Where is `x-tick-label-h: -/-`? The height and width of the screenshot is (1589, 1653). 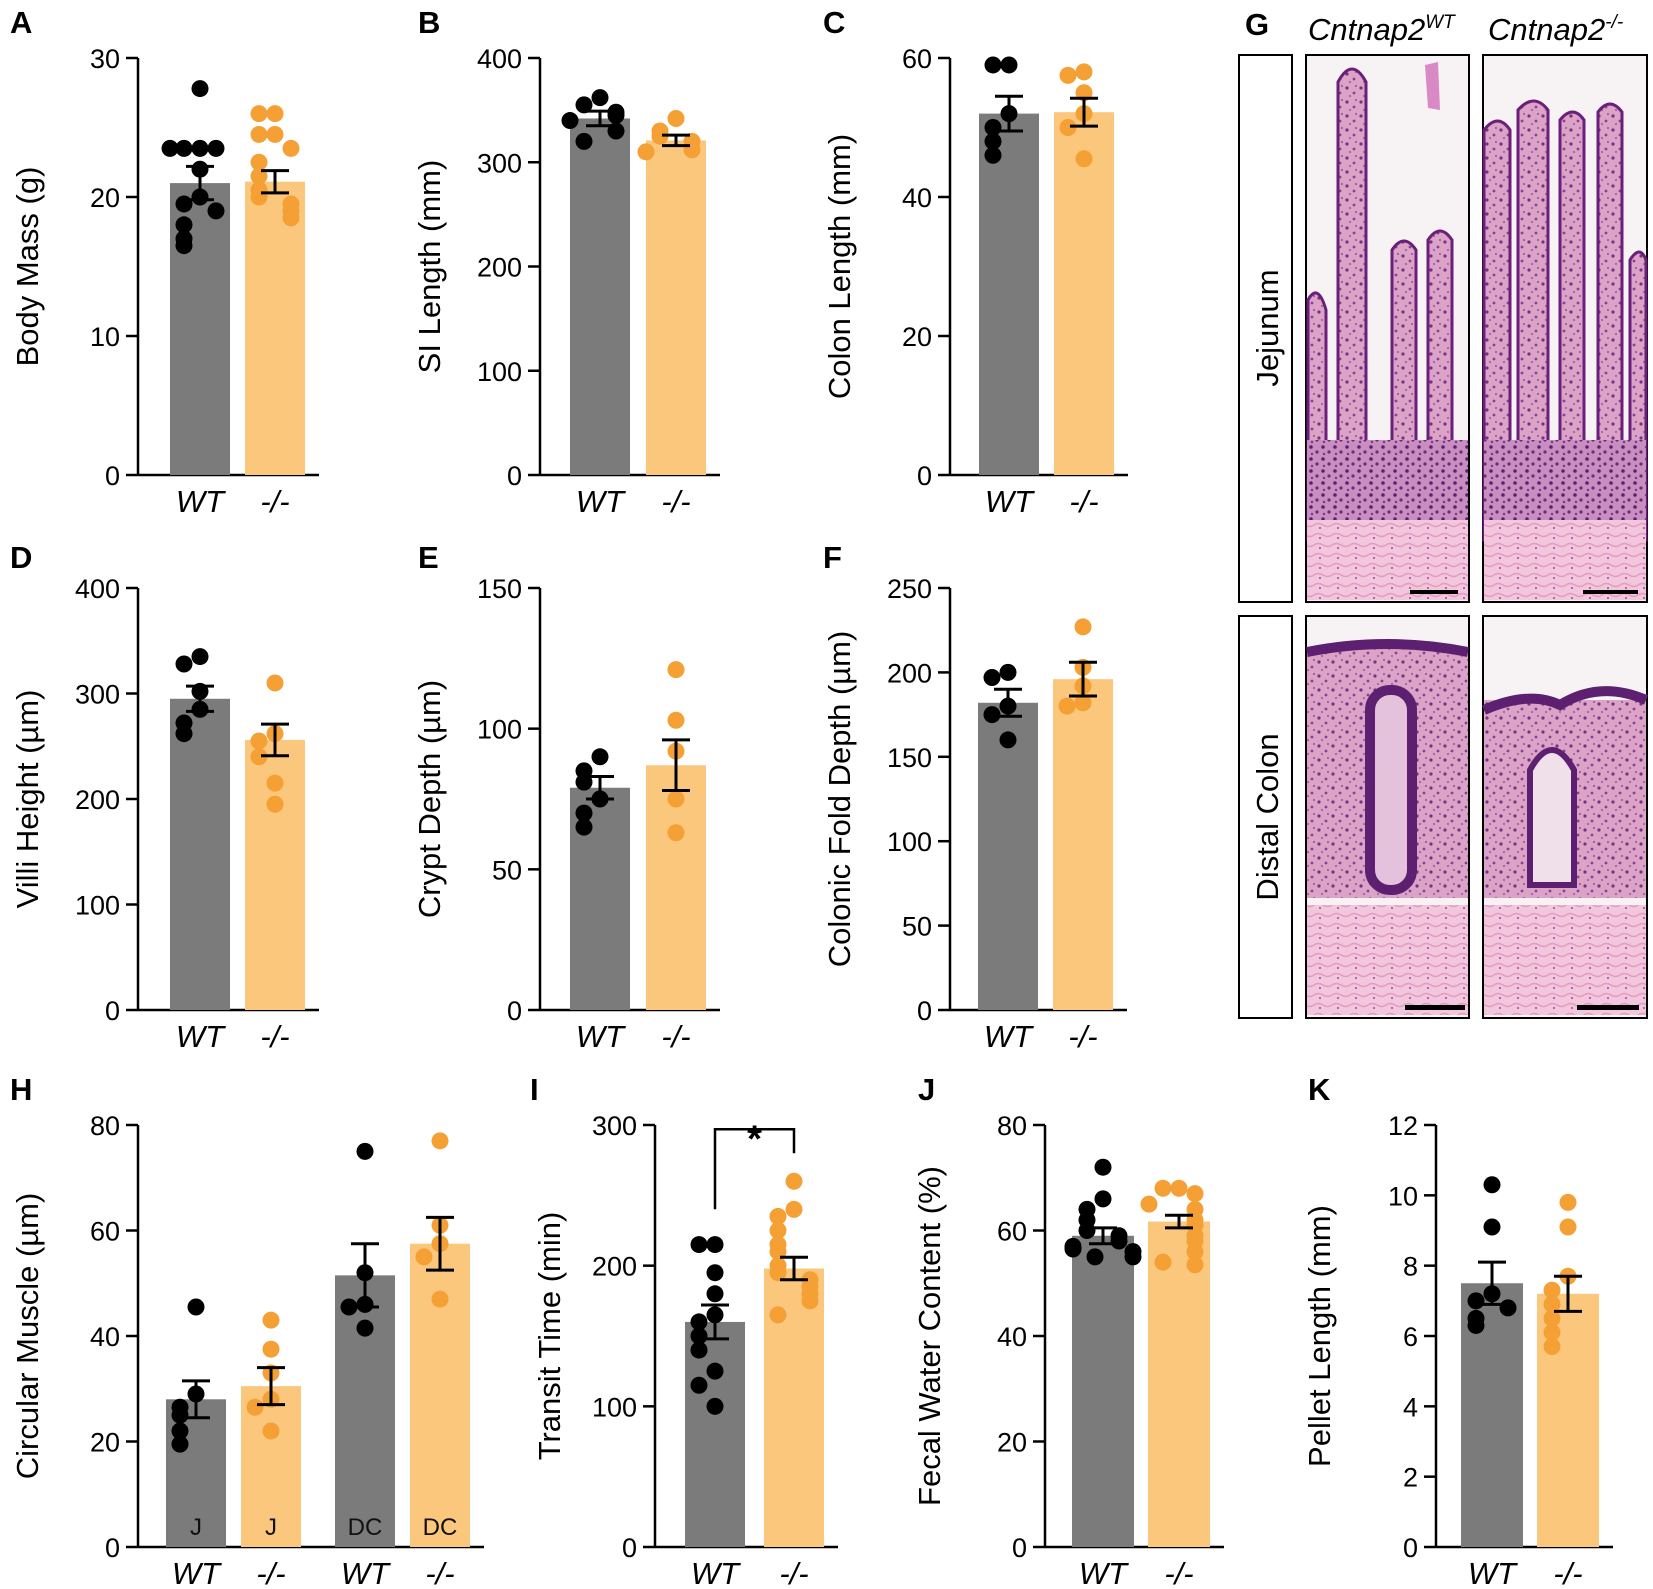
x-tick-label-h: -/- is located at coordinates (270, 1572).